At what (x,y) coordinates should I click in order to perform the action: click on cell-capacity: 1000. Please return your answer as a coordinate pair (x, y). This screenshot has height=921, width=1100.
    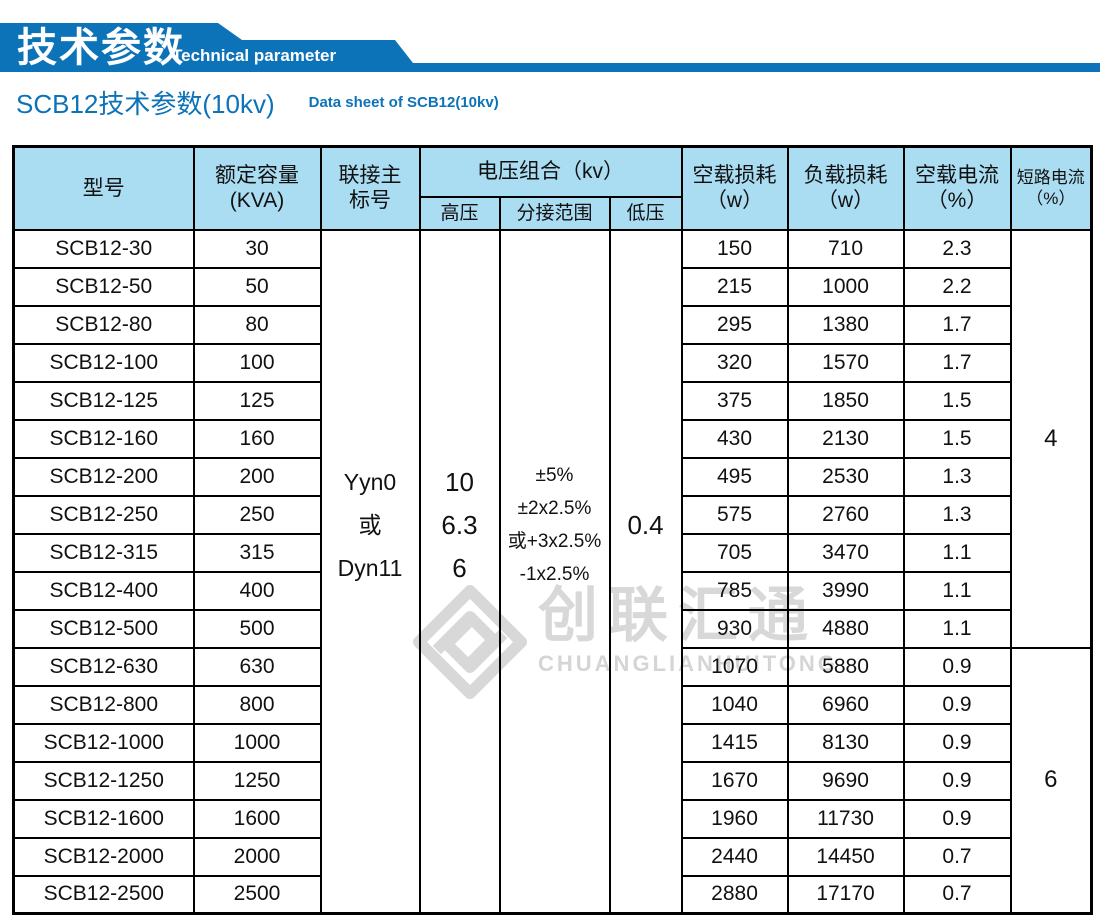
    Looking at the image, I should click on (257, 742).